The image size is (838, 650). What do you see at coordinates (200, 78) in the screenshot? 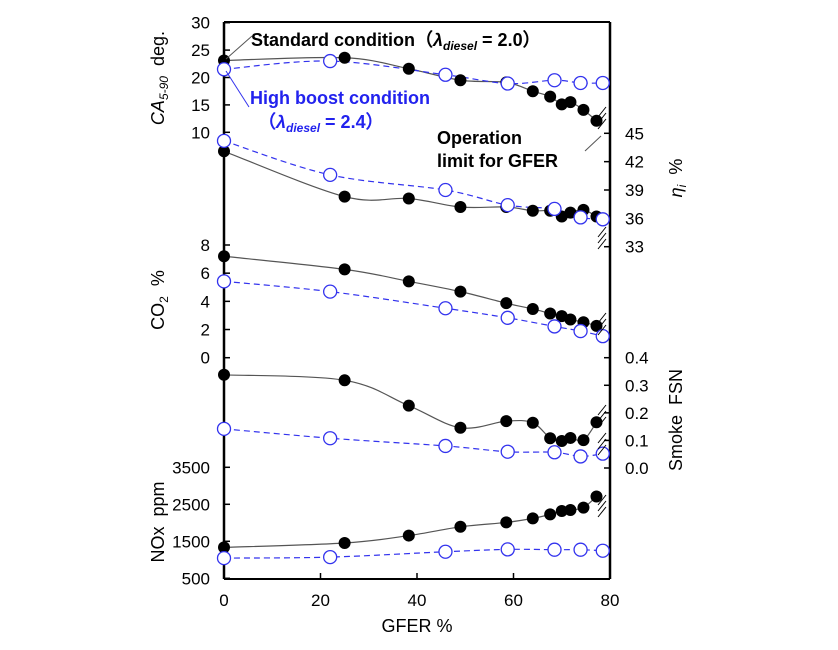
I see `y-tick-label-ca: 20` at bounding box center [200, 78].